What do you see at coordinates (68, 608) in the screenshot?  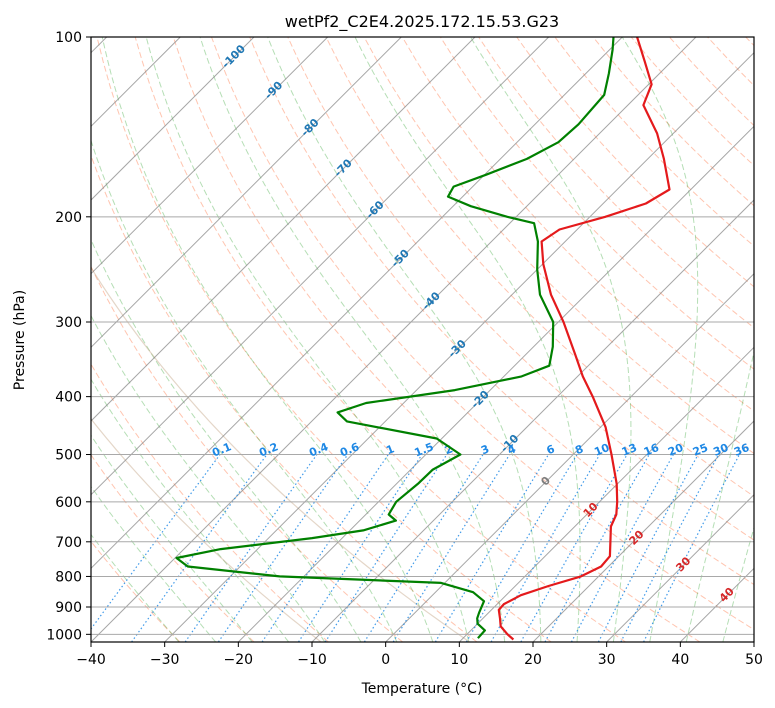 I see `y-tick-label: 900` at bounding box center [68, 608].